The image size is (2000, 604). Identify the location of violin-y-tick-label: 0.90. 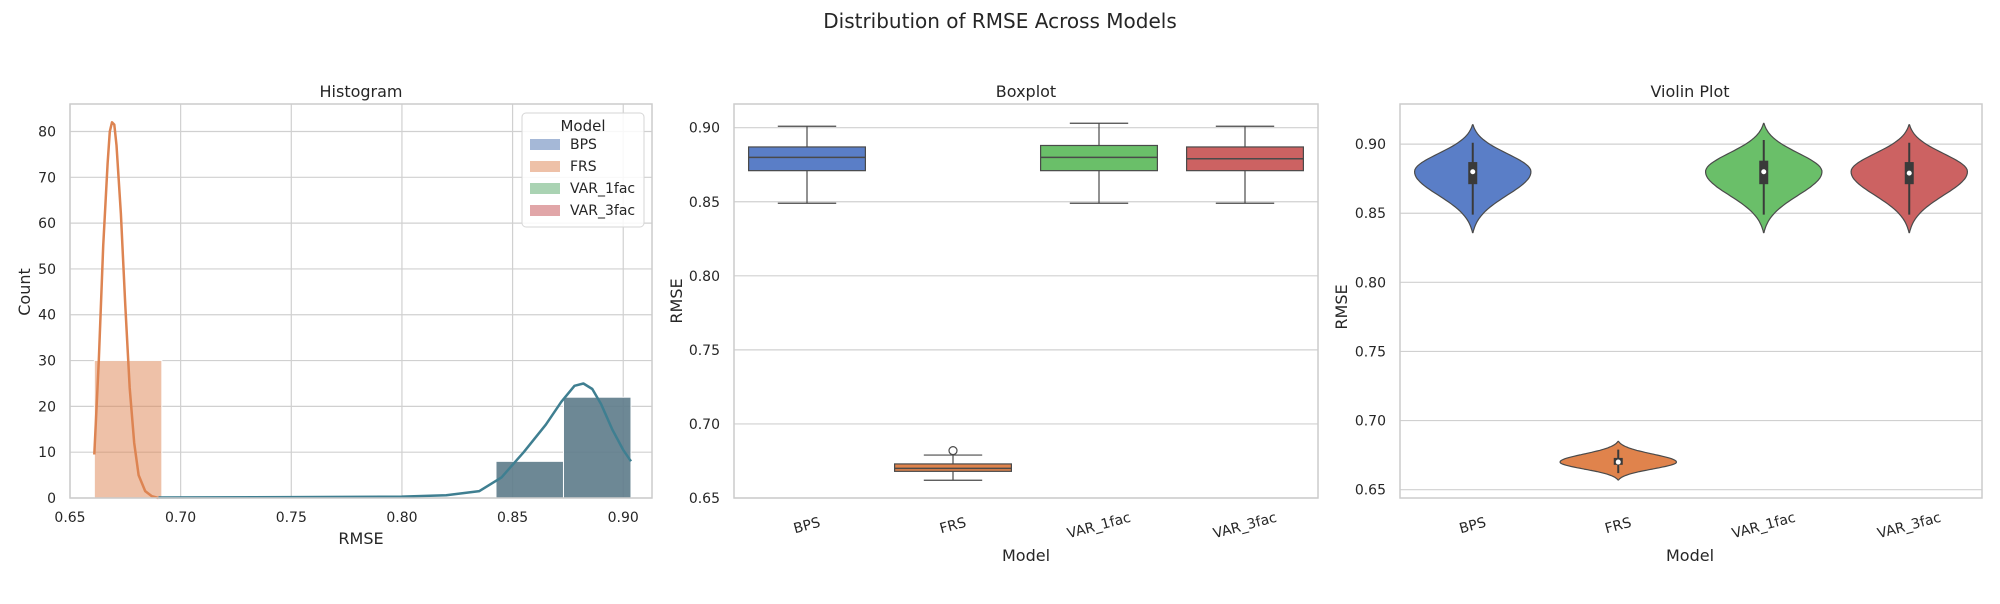
(1370, 145).